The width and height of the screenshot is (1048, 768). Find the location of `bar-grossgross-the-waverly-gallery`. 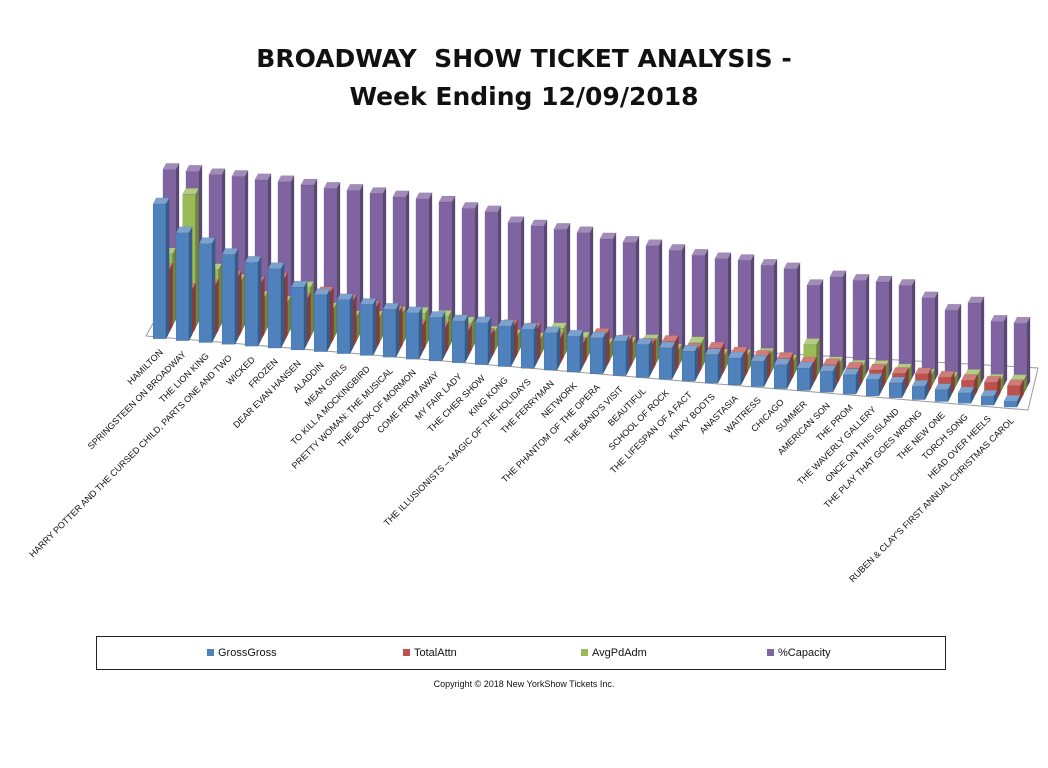

bar-grossgross-the-waverly-gallery is located at coordinates (874, 385).